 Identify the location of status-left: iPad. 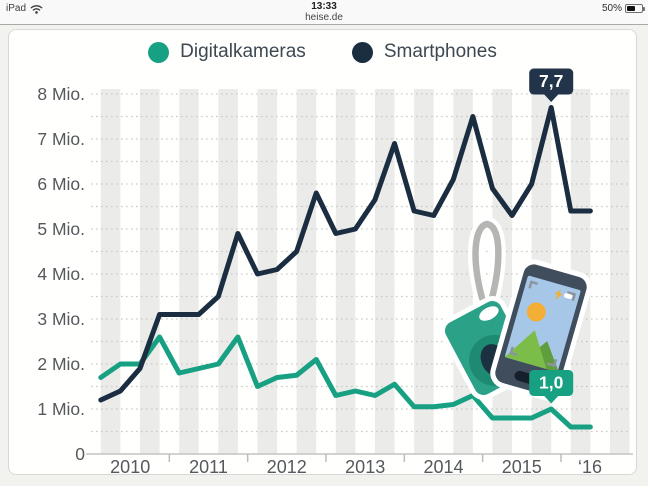
(24, 8).